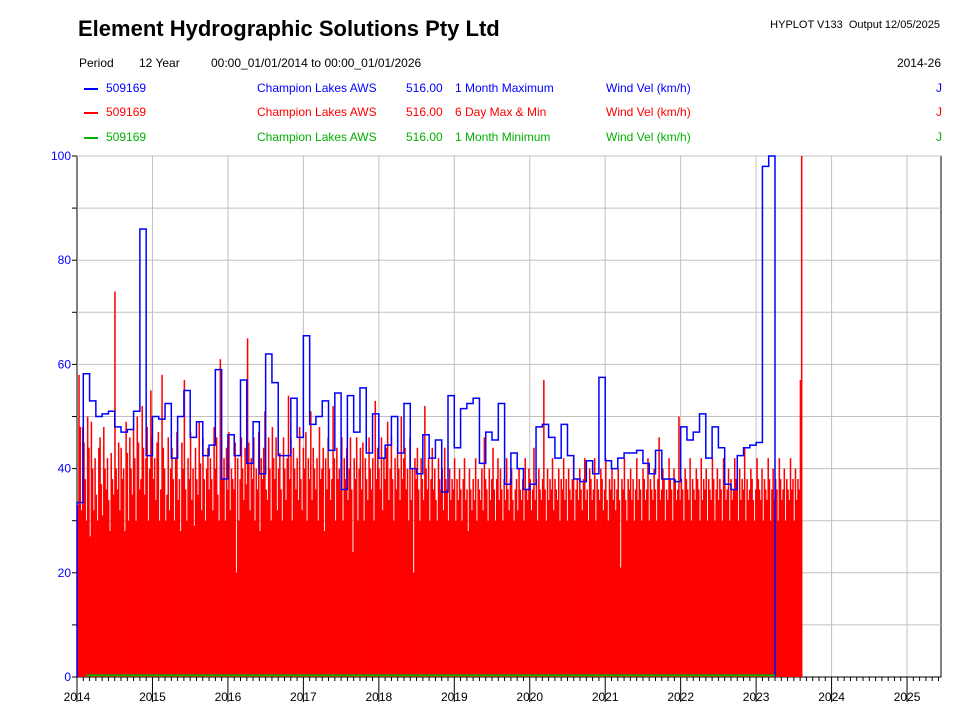 The height and width of the screenshot is (726, 968). What do you see at coordinates (831, 697) in the screenshot?
I see `x-tick-label: 2024` at bounding box center [831, 697].